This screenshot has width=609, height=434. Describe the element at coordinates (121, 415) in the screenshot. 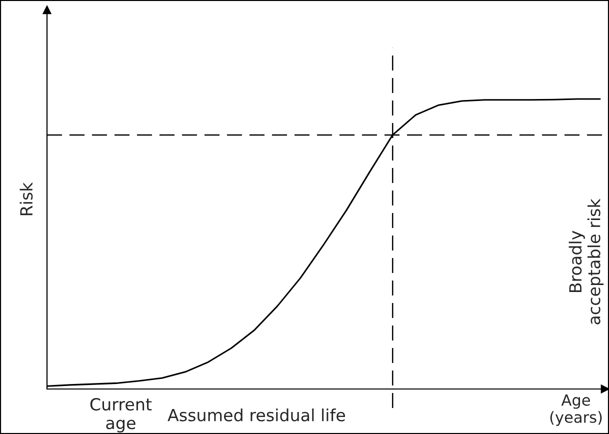

I see `text: Current age` at that location.